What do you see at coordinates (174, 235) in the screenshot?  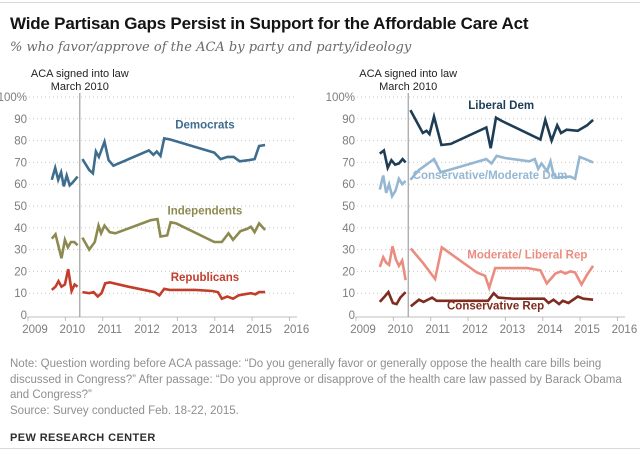 I see `series-line-independents-post` at bounding box center [174, 235].